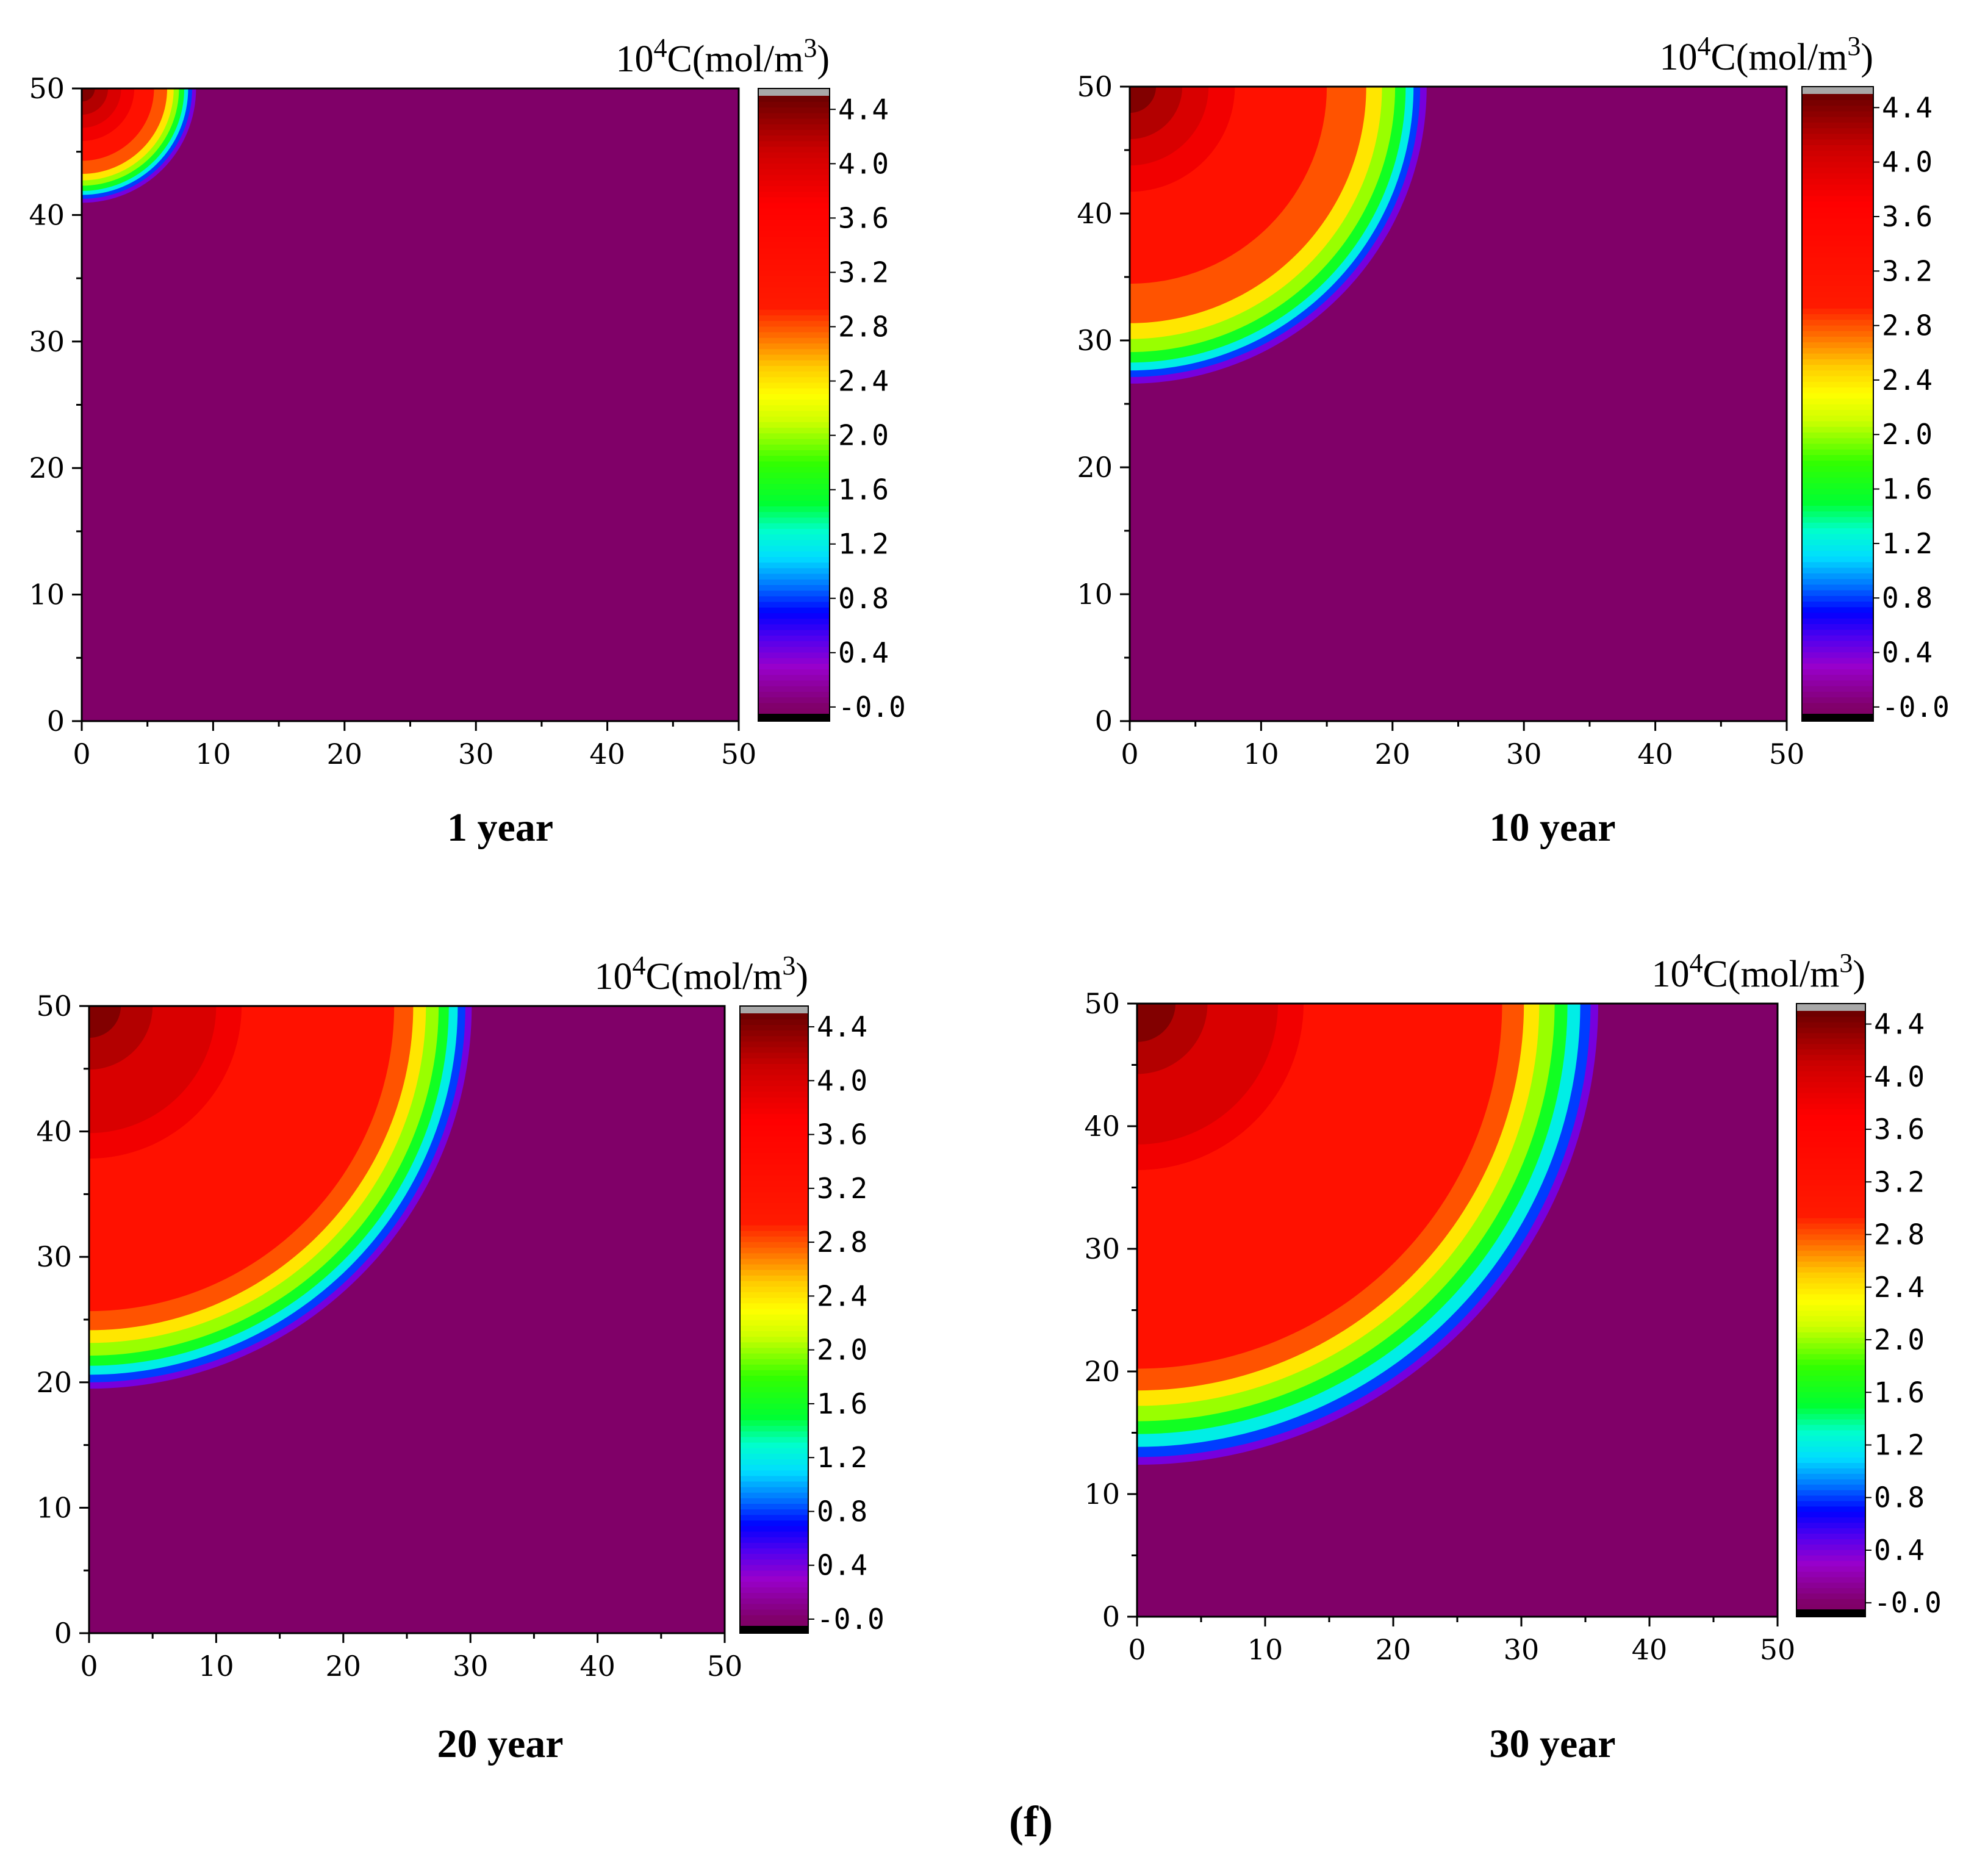  What do you see at coordinates (842, 1080) in the screenshot?
I see `colorbar-tick-label: 4.0` at bounding box center [842, 1080].